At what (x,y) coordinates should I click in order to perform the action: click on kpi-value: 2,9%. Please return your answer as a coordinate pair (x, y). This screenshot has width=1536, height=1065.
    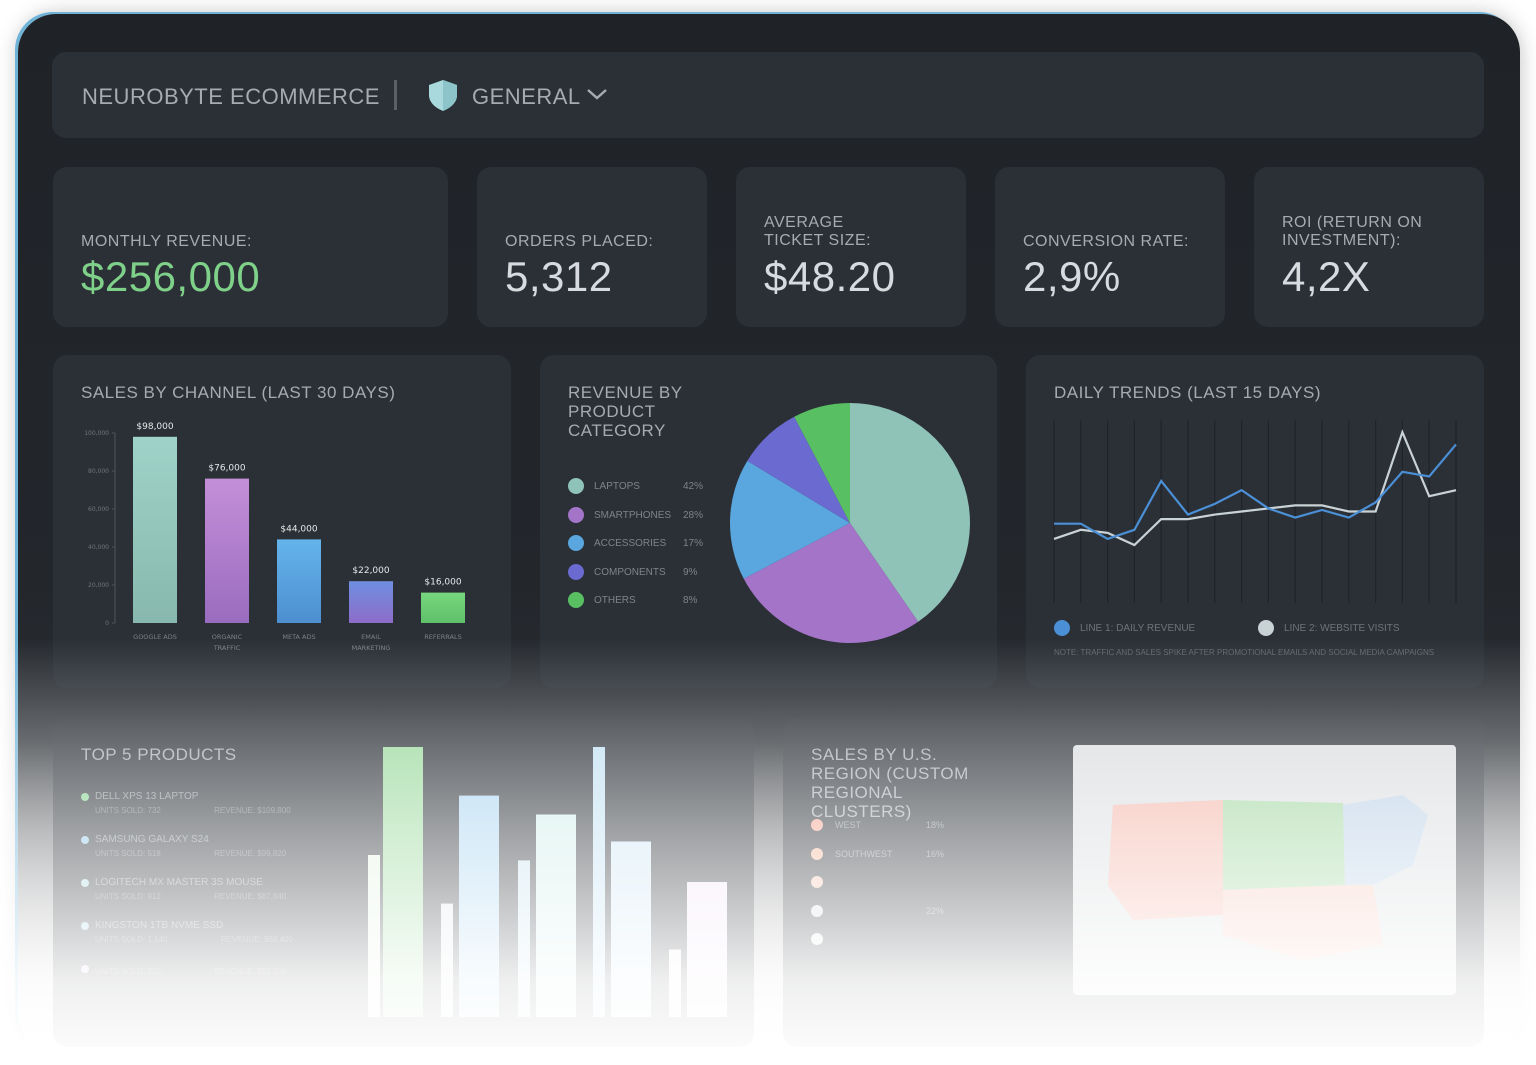
    Looking at the image, I should click on (1072, 276).